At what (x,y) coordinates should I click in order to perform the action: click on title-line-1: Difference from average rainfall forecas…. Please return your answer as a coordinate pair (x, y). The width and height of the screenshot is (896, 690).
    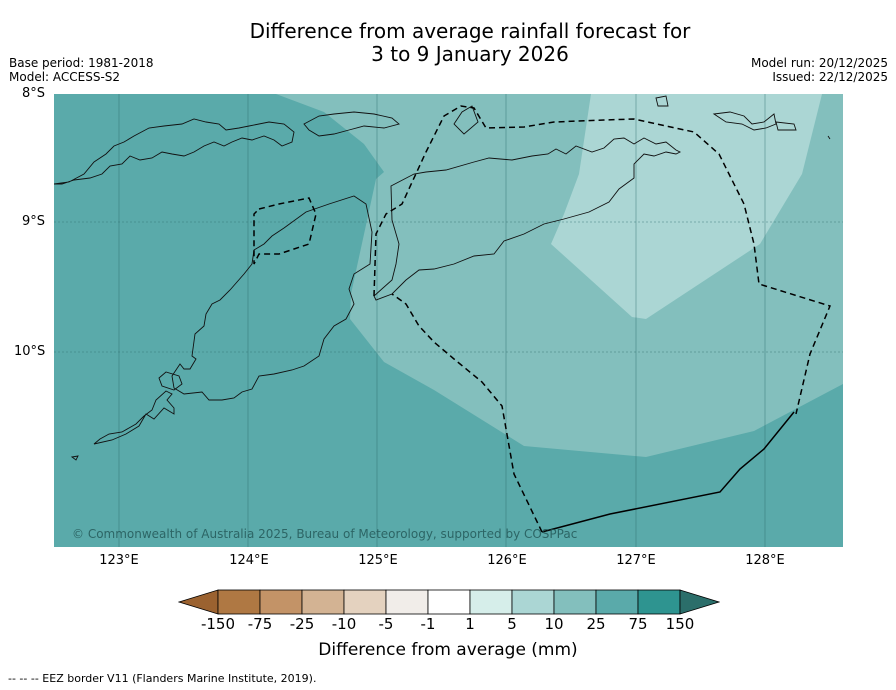
    Looking at the image, I should click on (470, 31).